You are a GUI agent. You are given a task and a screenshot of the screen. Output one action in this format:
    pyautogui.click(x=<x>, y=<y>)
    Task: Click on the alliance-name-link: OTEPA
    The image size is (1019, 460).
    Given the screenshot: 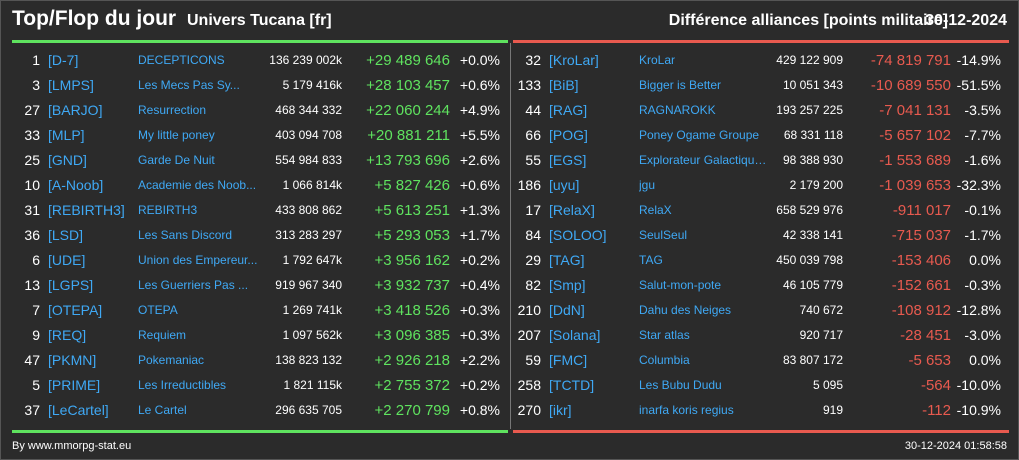 What is the action you would take?
    pyautogui.click(x=158, y=310)
    